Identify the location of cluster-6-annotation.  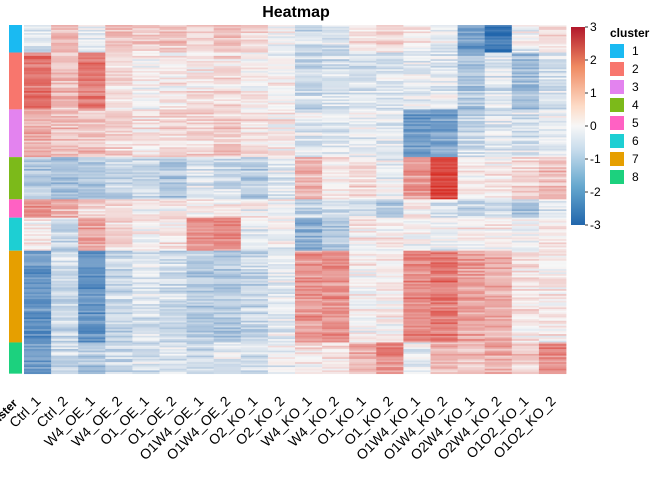
(15, 234).